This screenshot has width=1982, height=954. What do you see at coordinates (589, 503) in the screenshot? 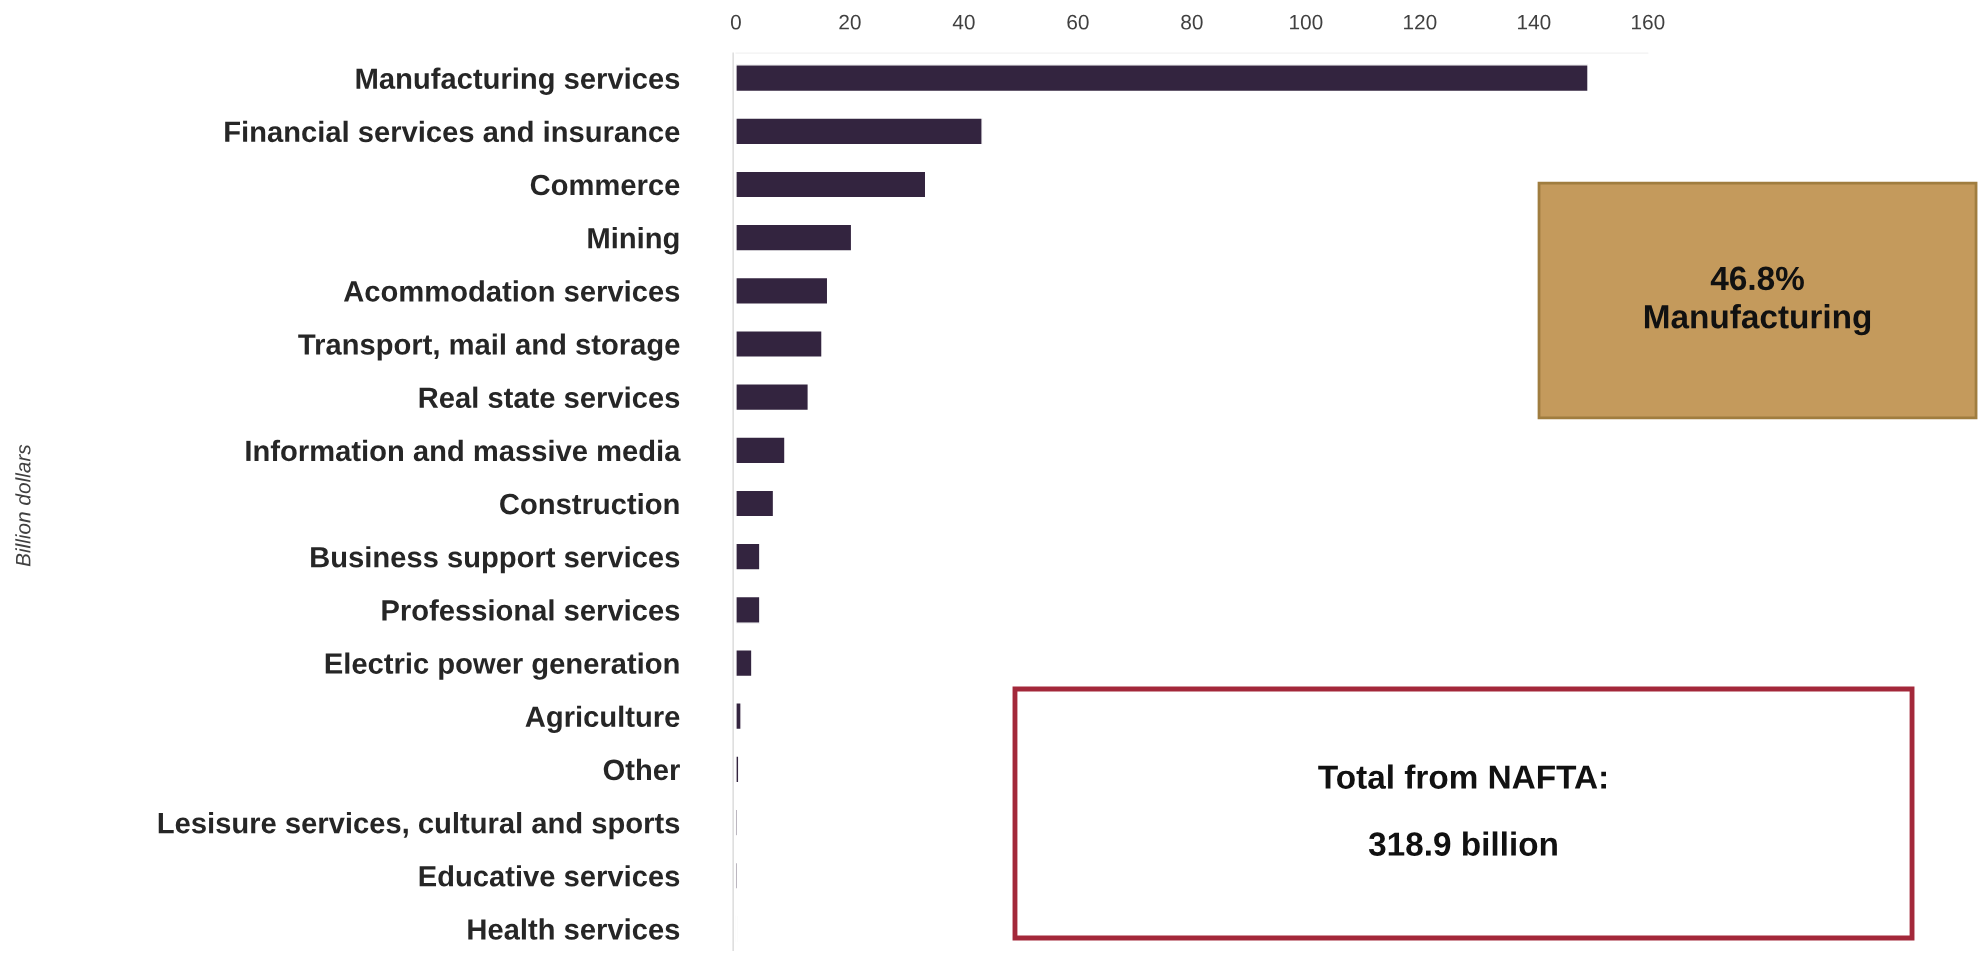
I see `y-tick-label: Construction` at bounding box center [589, 503].